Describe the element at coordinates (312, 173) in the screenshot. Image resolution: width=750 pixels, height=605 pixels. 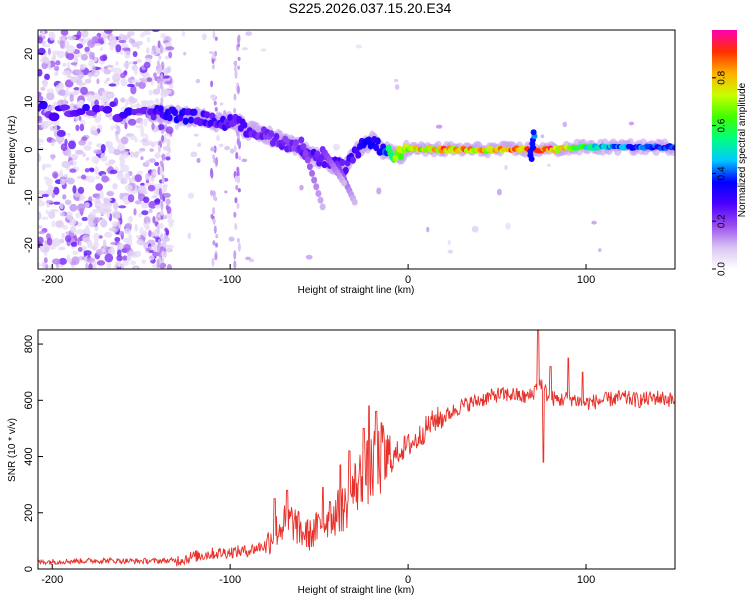
I see `spectrogram-branch-cell` at that location.